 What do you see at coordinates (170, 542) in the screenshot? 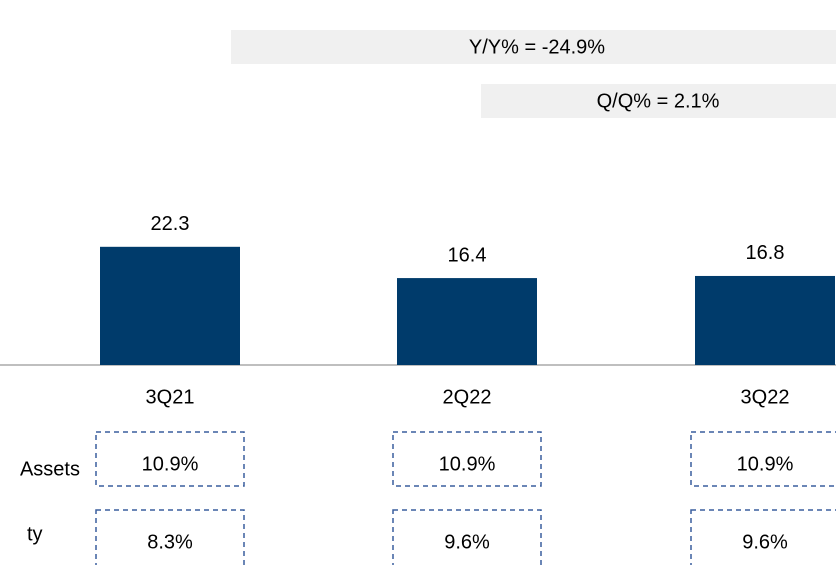
I see `cell-value: 8.3%` at bounding box center [170, 542].